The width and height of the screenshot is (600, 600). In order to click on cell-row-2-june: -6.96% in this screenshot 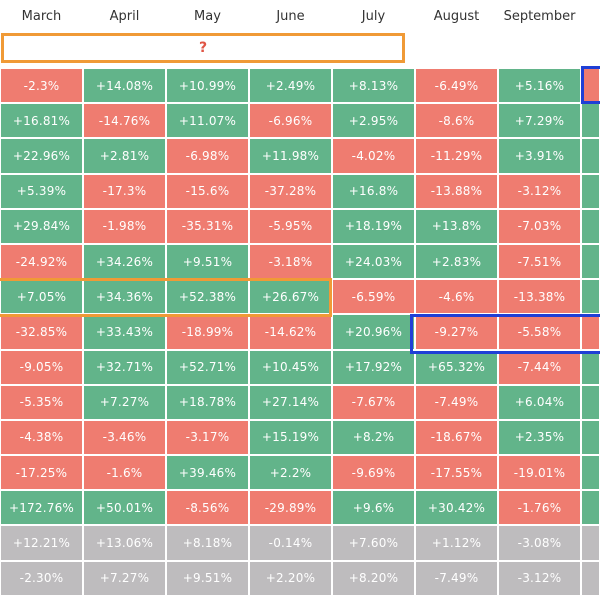, I will do `click(290, 121)`.